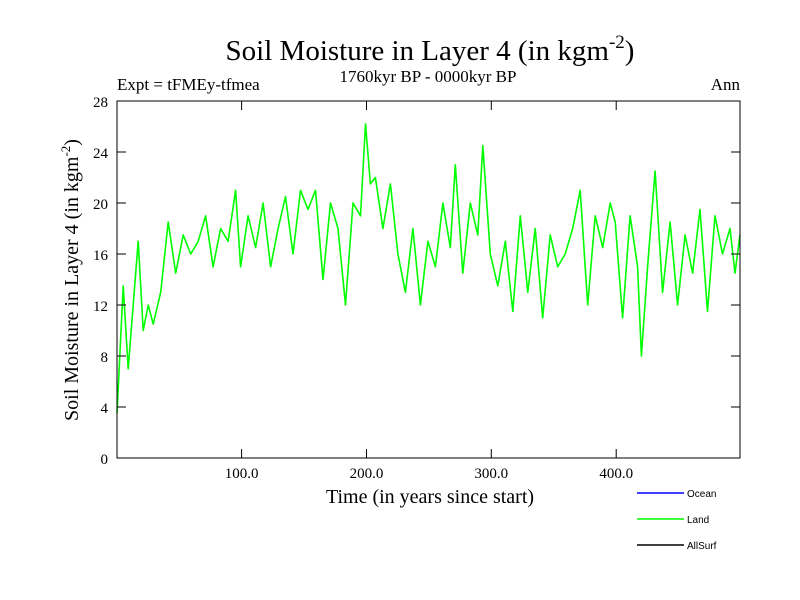 The height and width of the screenshot is (600, 800). I want to click on y-tick-16: 16, so click(416, 256).